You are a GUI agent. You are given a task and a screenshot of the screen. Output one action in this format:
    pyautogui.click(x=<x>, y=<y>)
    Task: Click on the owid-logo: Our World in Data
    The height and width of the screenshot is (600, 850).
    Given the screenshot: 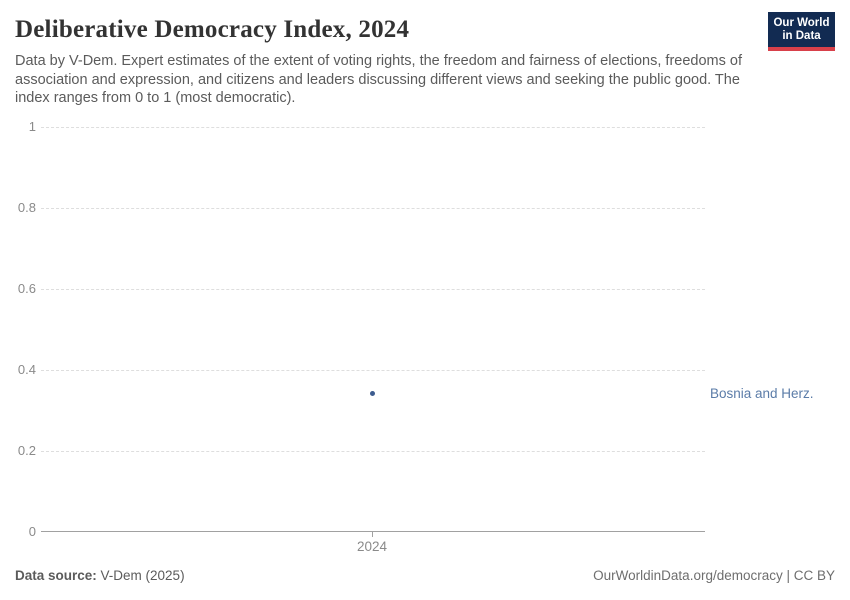 What is the action you would take?
    pyautogui.click(x=801, y=31)
    